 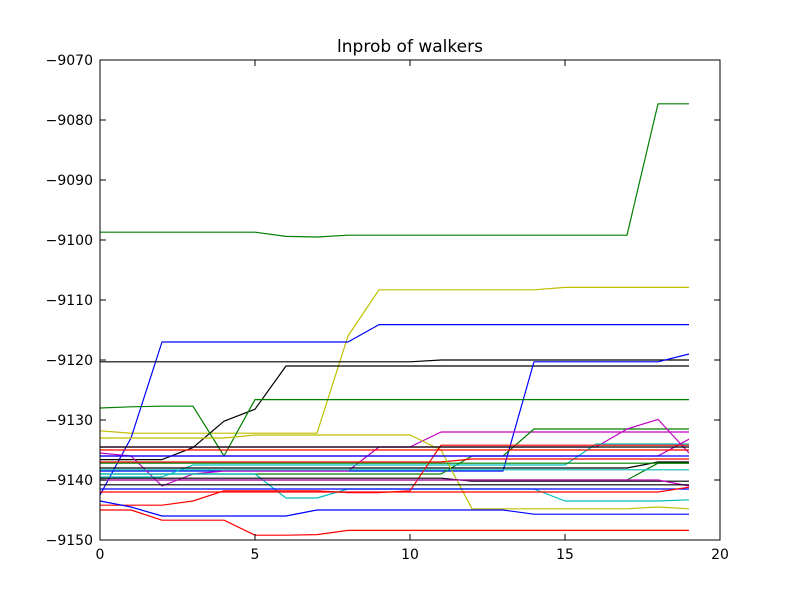 What do you see at coordinates (565, 555) in the screenshot?
I see `x-tick-label: 15` at bounding box center [565, 555].